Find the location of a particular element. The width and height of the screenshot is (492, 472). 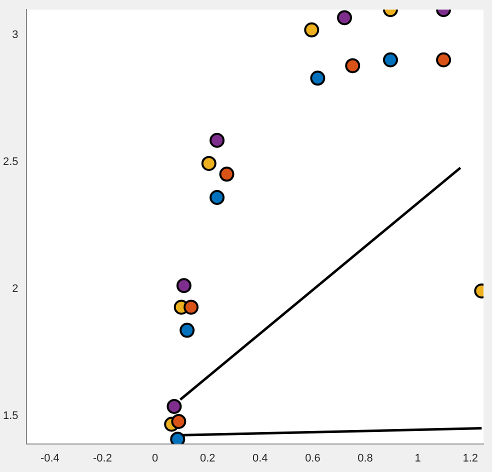

x-tick-label: -0.4 is located at coordinates (50, 458).